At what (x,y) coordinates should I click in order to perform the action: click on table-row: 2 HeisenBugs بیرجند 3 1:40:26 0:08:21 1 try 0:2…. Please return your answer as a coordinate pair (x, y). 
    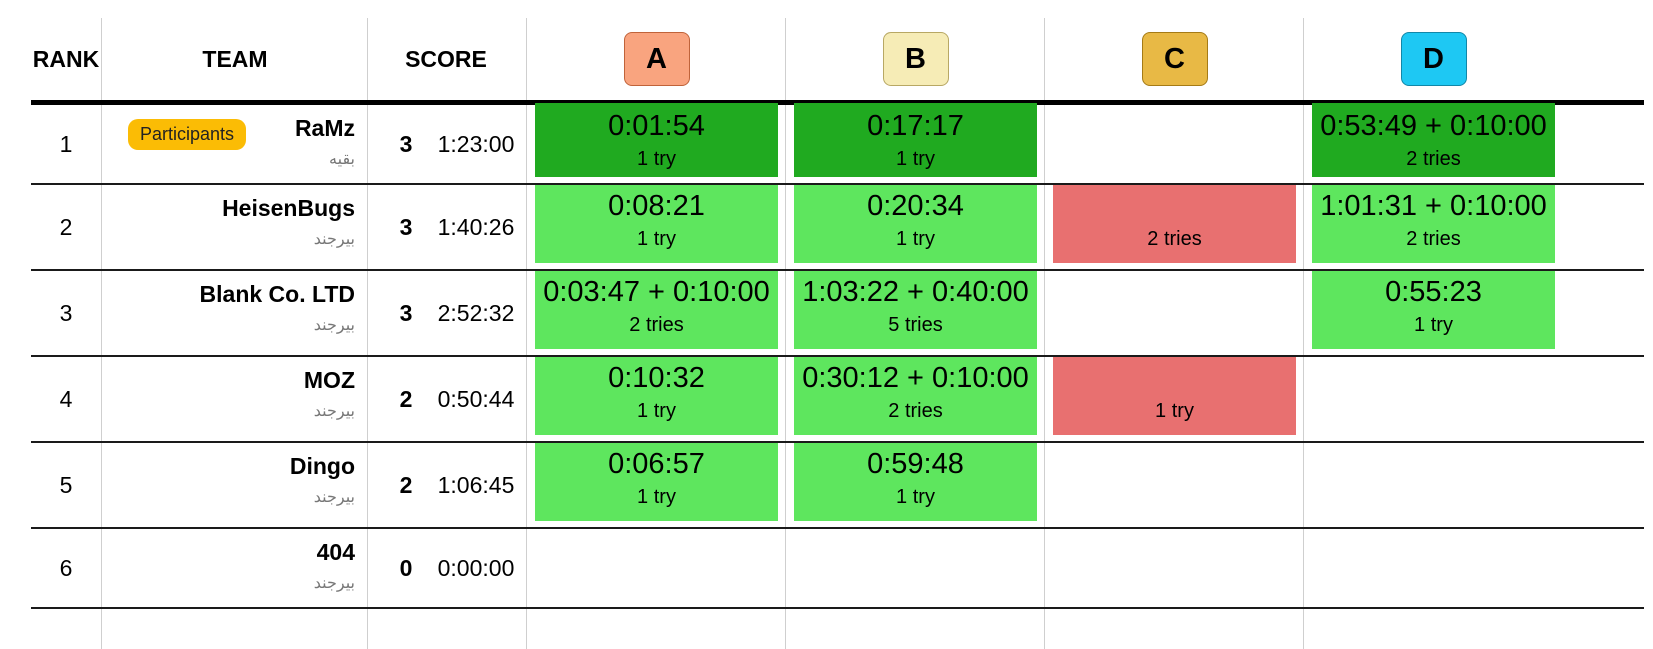
    Looking at the image, I should click on (837, 227).